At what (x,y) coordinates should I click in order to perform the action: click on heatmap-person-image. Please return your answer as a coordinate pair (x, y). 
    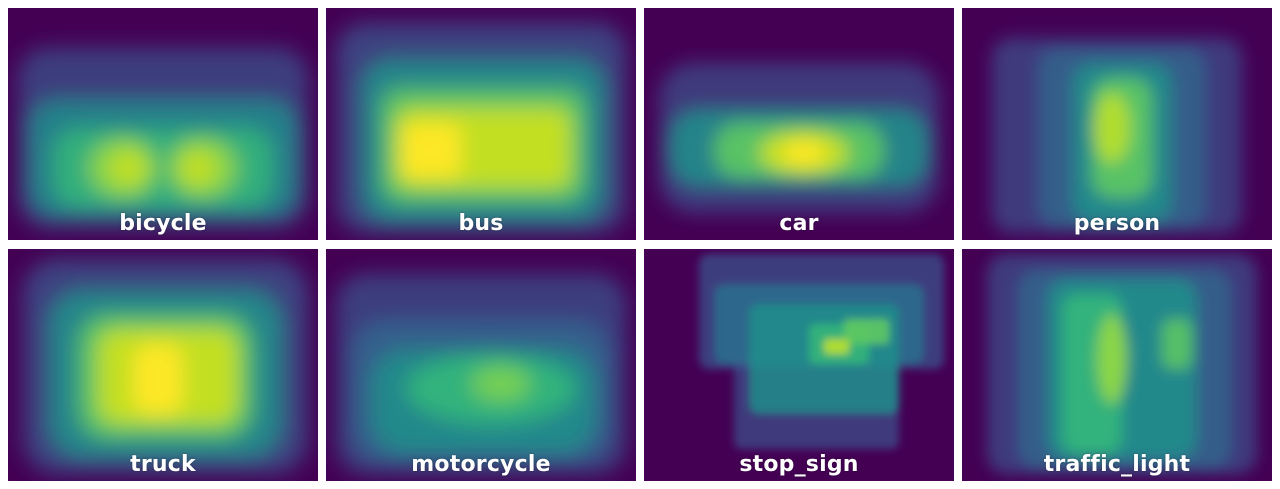
    Looking at the image, I should click on (1117, 124).